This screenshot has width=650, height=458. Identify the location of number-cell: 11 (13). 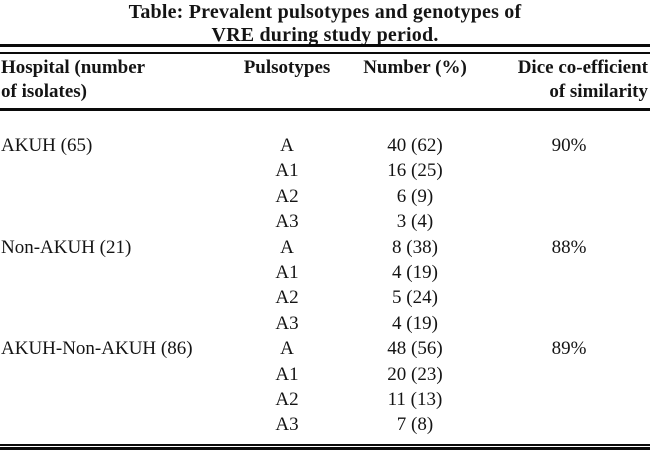
(415, 399).